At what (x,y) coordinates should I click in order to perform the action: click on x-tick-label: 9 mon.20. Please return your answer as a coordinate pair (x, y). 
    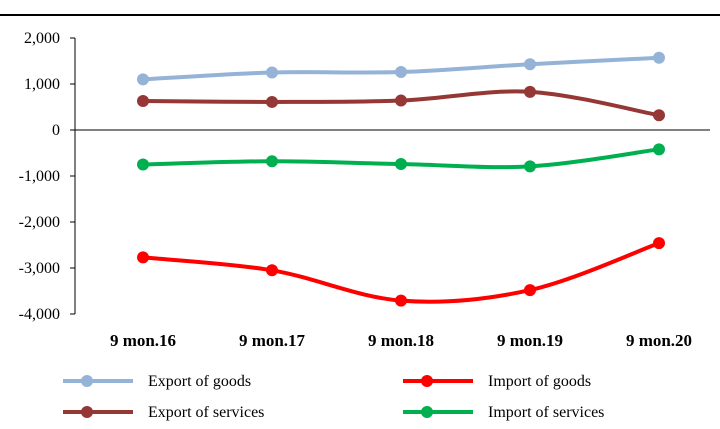
    Looking at the image, I should click on (659, 340).